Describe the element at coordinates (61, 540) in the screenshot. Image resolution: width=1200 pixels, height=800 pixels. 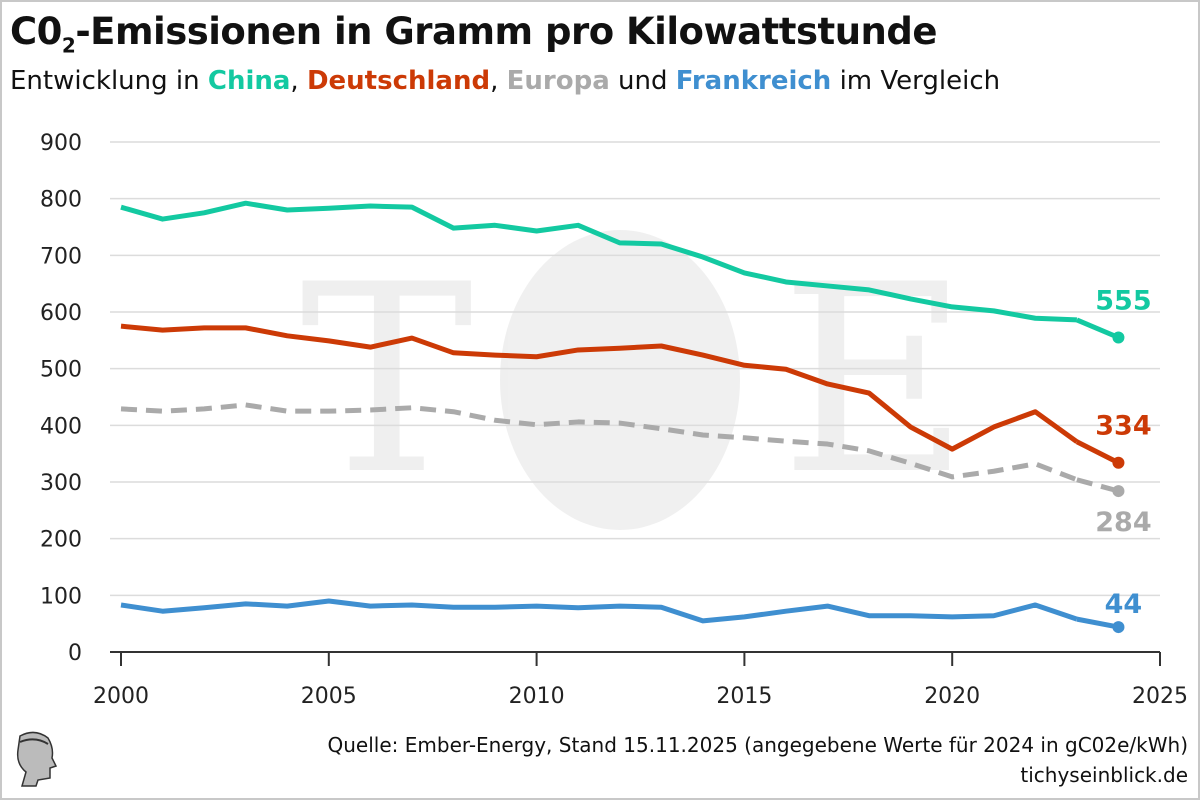
I see `y-tick-label: 200` at that location.